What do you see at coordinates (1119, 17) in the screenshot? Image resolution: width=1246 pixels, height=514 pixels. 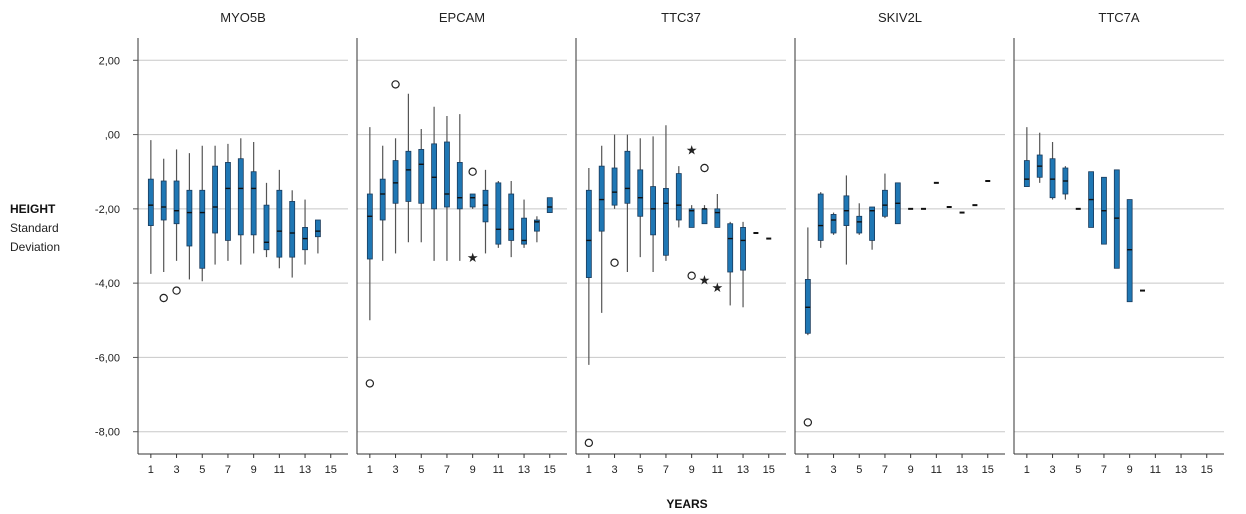 I see `panel-title: TTC7A` at bounding box center [1119, 17].